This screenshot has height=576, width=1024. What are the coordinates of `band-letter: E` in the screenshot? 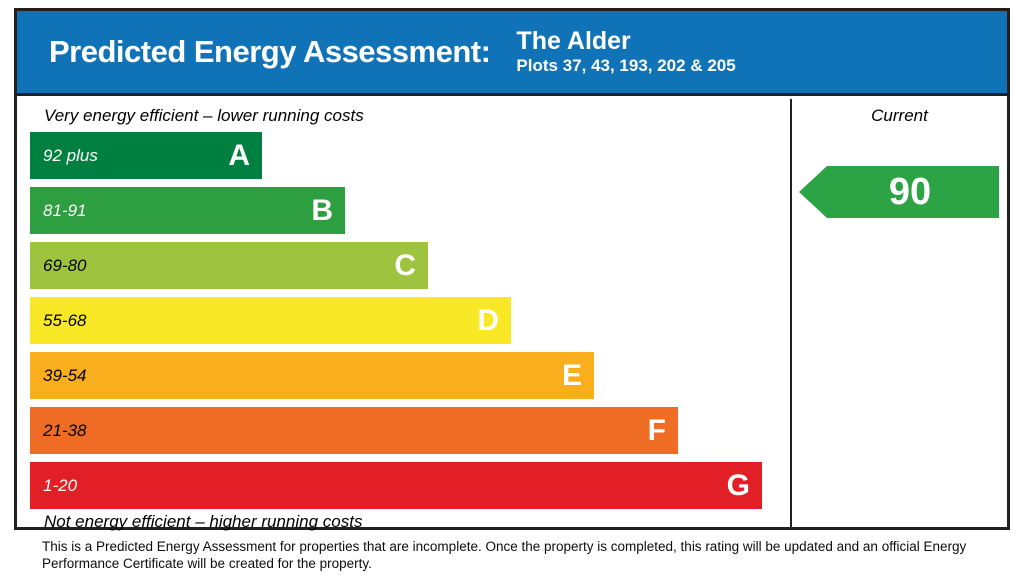 It's located at (571, 375).